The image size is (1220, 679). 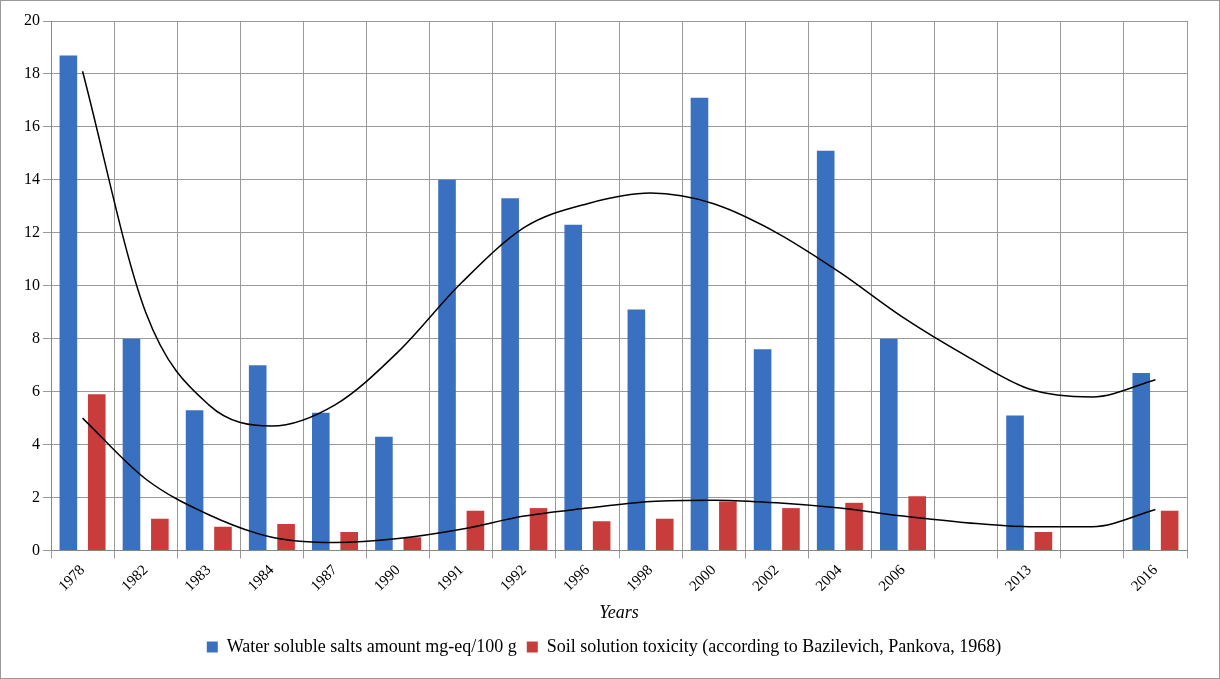 I want to click on legend-label: Soil solution toxicity (according to Bazilevich, Pankova, 1968), so click(x=774, y=646).